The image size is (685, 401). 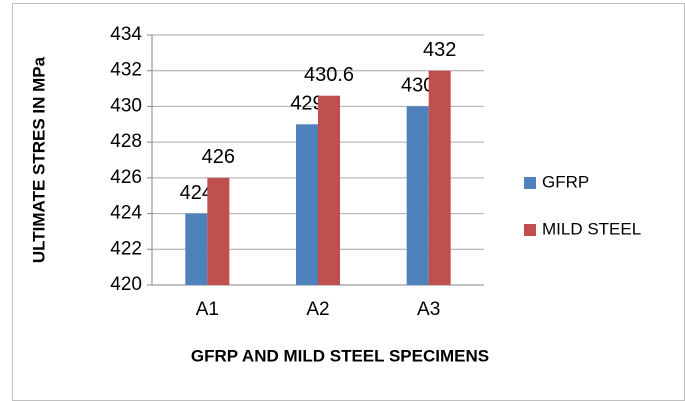 I want to click on y-tick-label: 428, so click(x=126, y=141).